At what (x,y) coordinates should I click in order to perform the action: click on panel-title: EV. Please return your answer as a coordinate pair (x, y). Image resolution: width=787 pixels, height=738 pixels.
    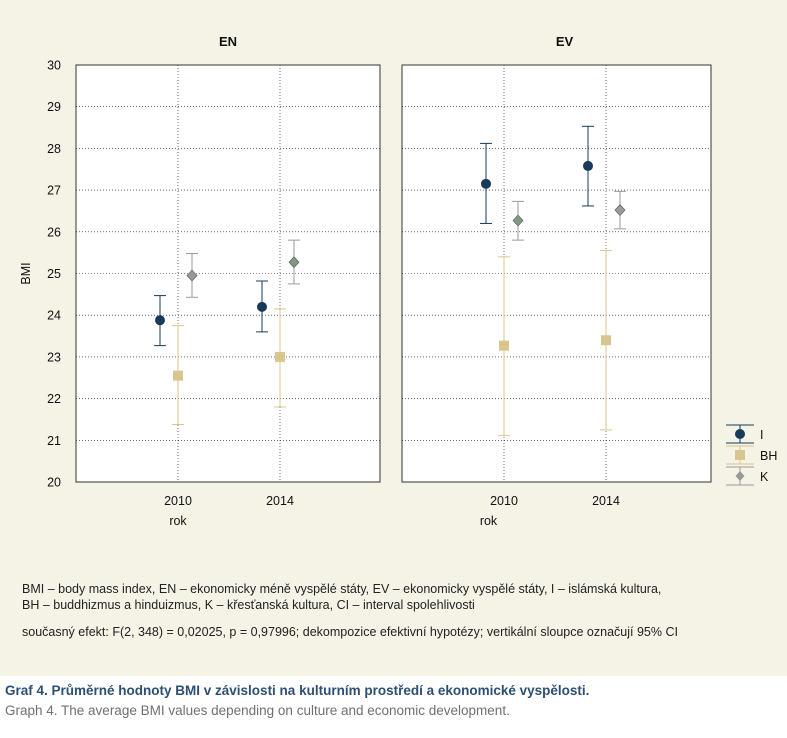
    Looking at the image, I should click on (565, 41).